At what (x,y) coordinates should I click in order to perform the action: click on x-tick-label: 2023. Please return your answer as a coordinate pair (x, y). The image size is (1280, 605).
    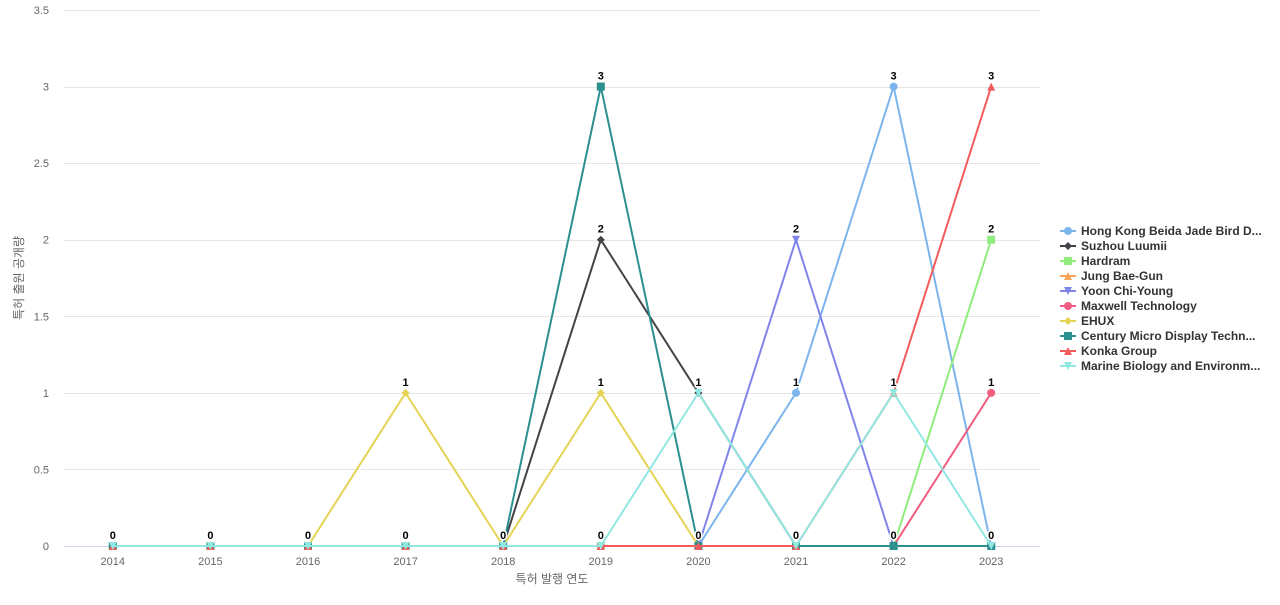
    Looking at the image, I should click on (991, 562).